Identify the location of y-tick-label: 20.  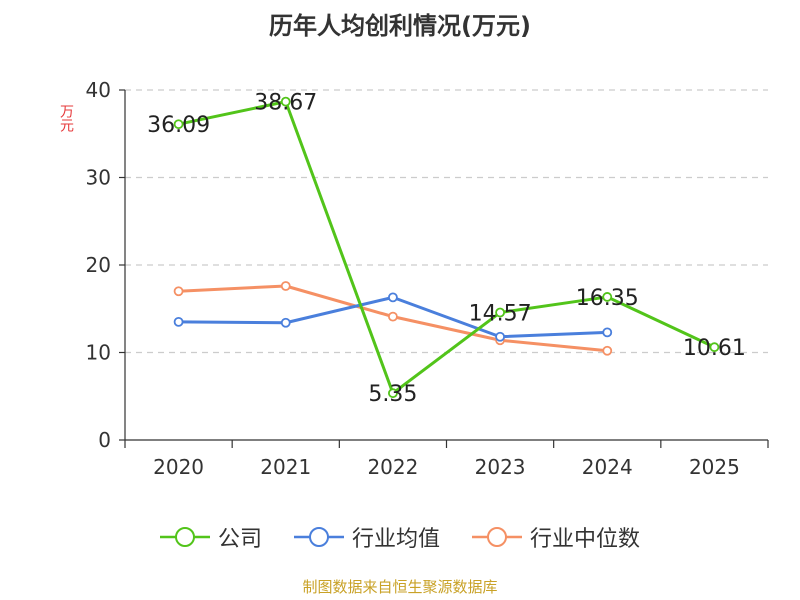
(98, 265).